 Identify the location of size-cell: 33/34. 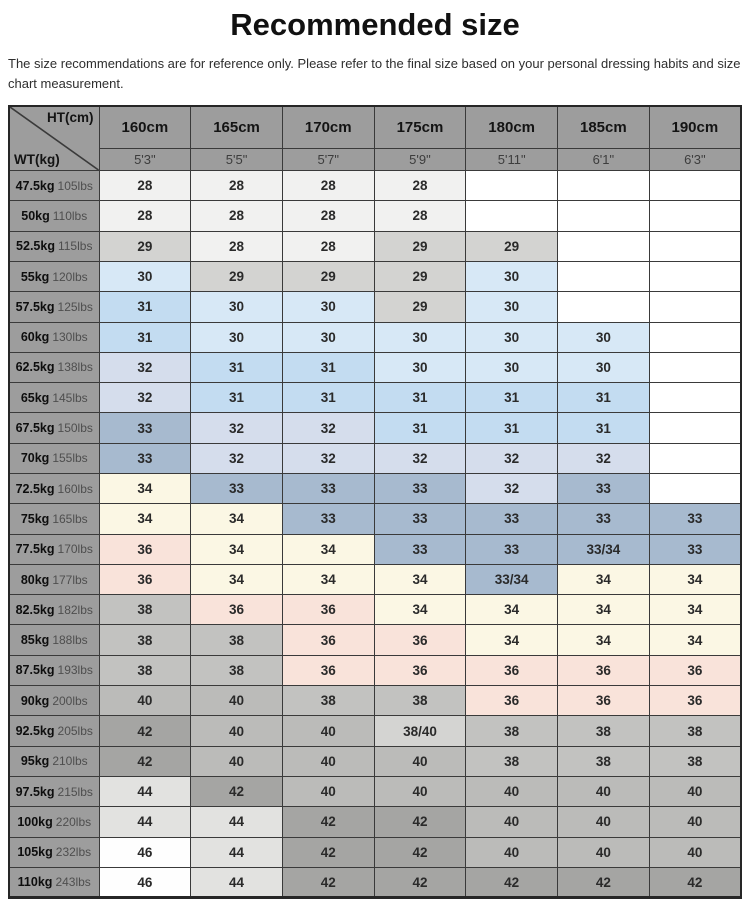
(512, 579).